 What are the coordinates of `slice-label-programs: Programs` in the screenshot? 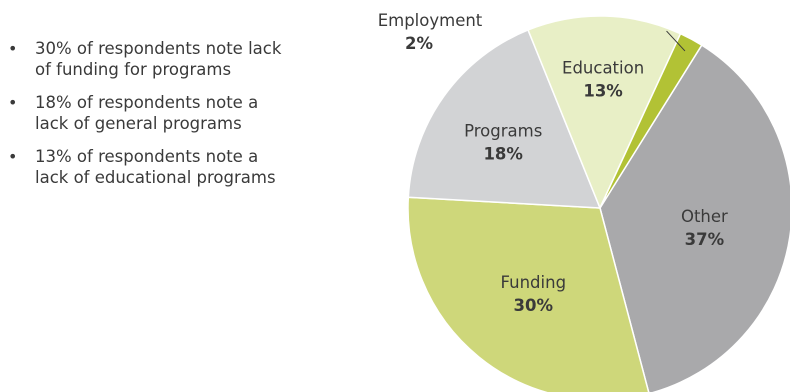 It's located at (503, 131).